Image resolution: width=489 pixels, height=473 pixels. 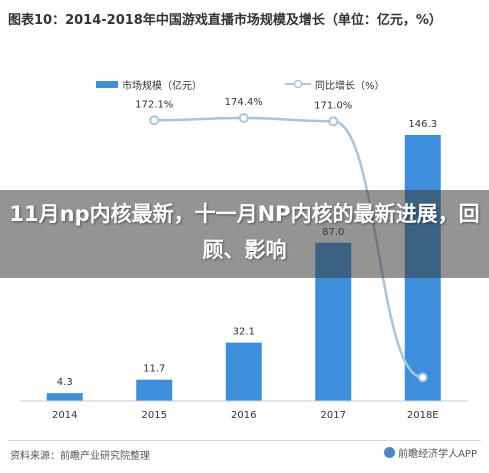 I want to click on bar-2014, so click(x=64, y=397).